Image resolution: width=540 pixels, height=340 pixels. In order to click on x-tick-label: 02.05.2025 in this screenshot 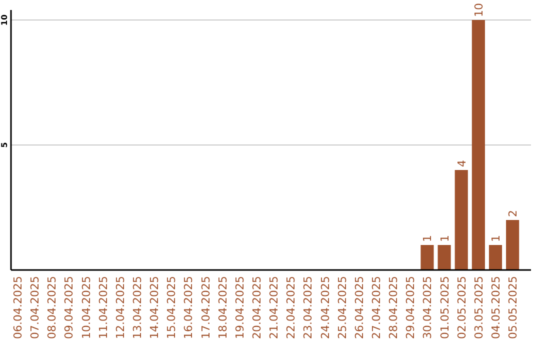, I will do `click(461, 307)`.